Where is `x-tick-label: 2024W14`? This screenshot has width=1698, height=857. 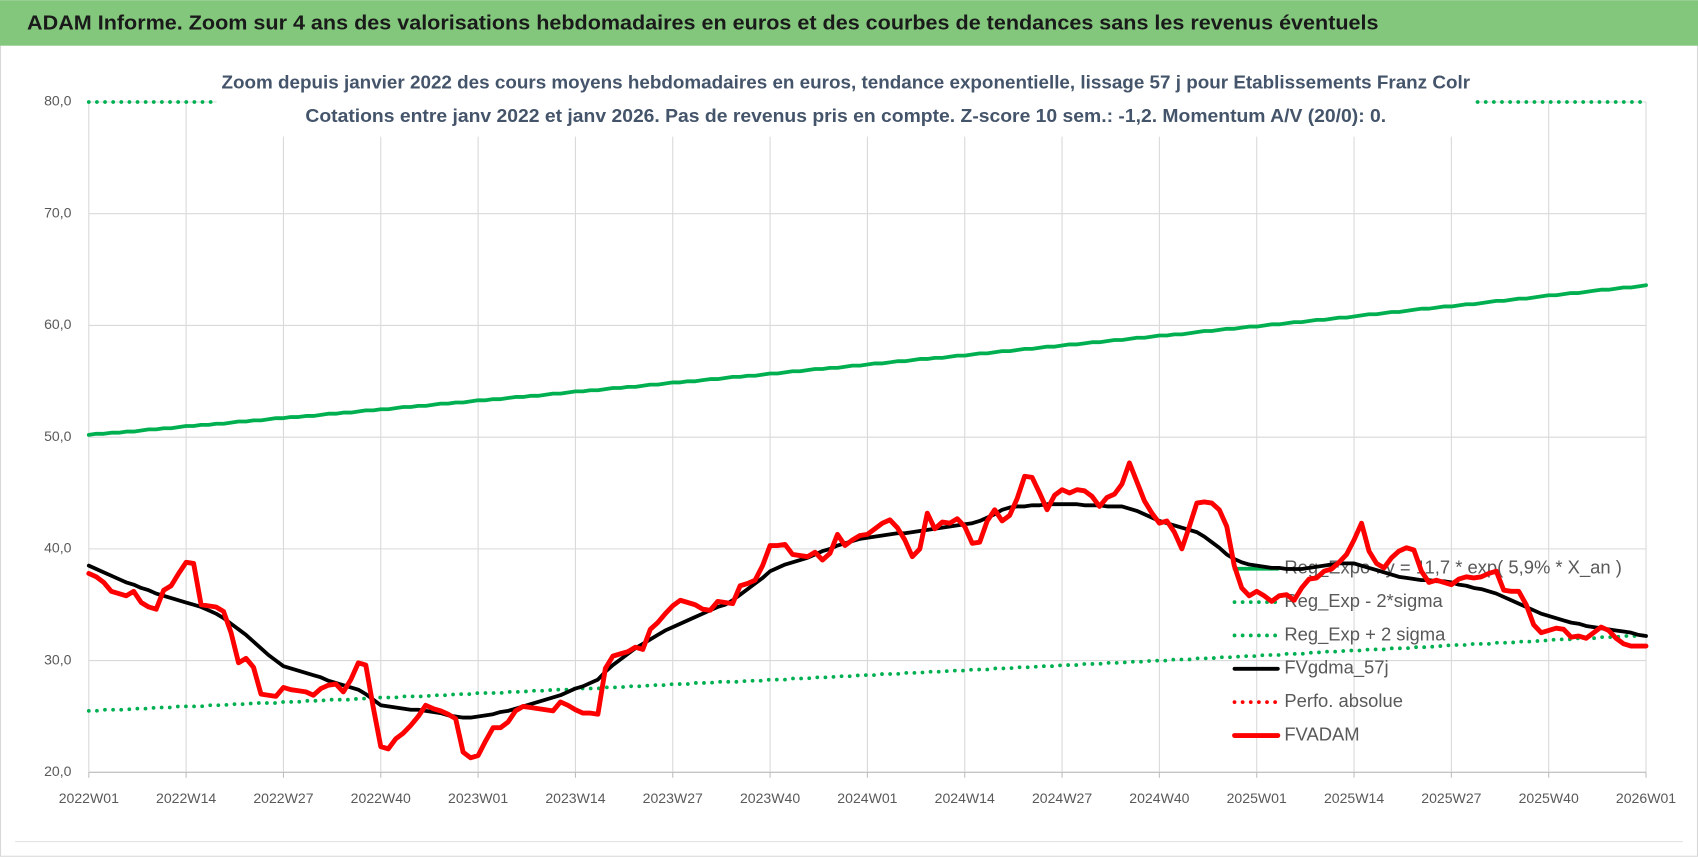 x-tick-label: 2024W14 is located at coordinates (965, 798).